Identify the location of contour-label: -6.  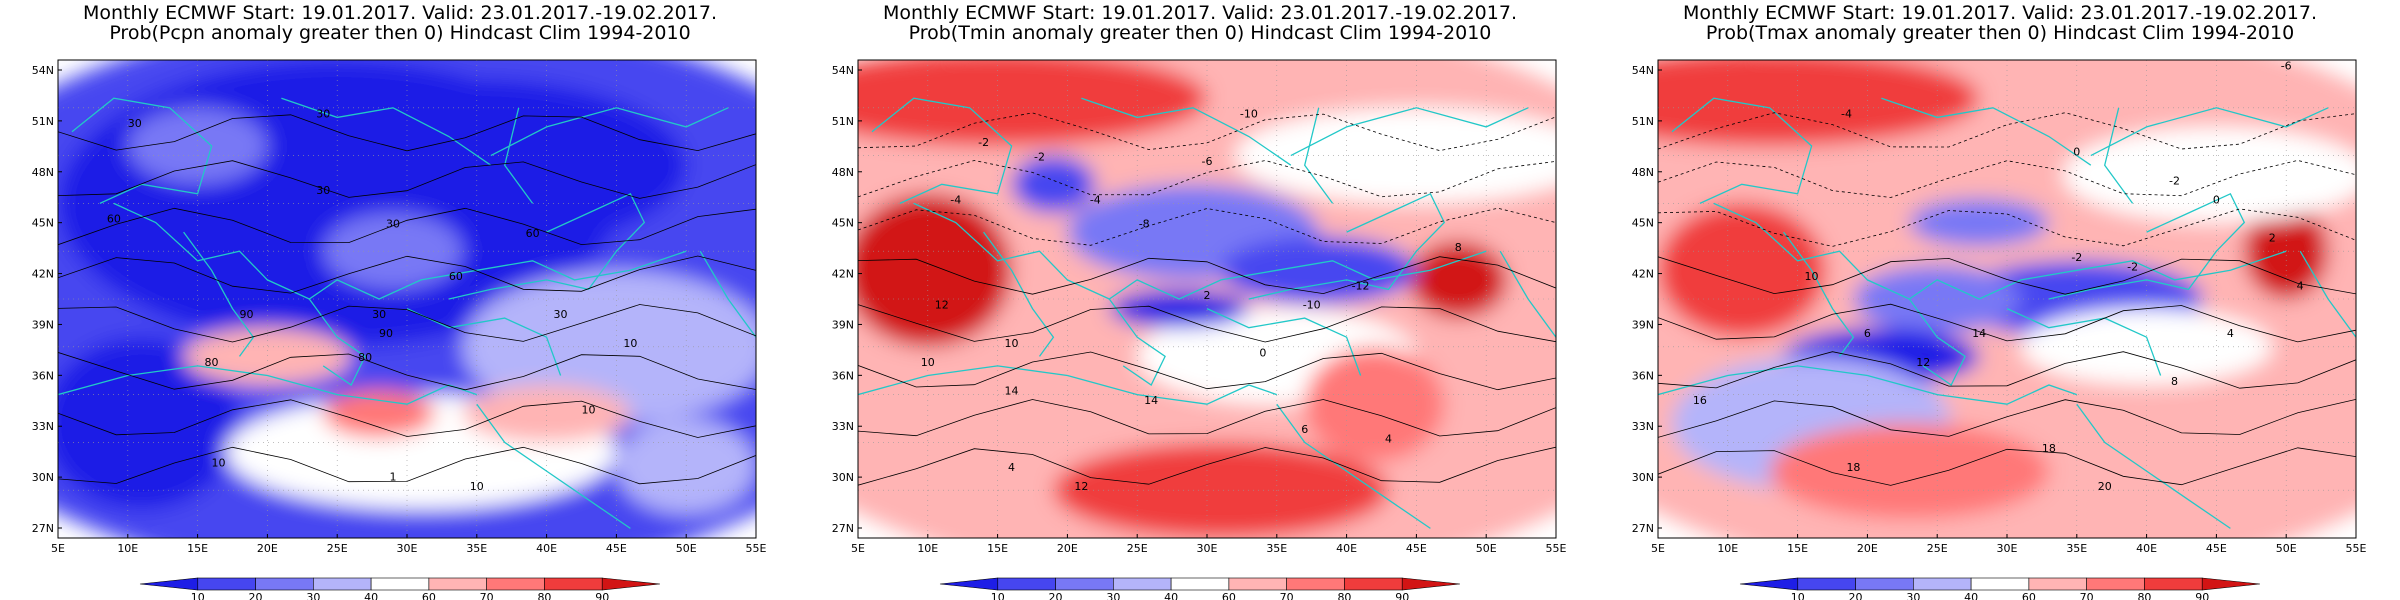
(2286, 66).